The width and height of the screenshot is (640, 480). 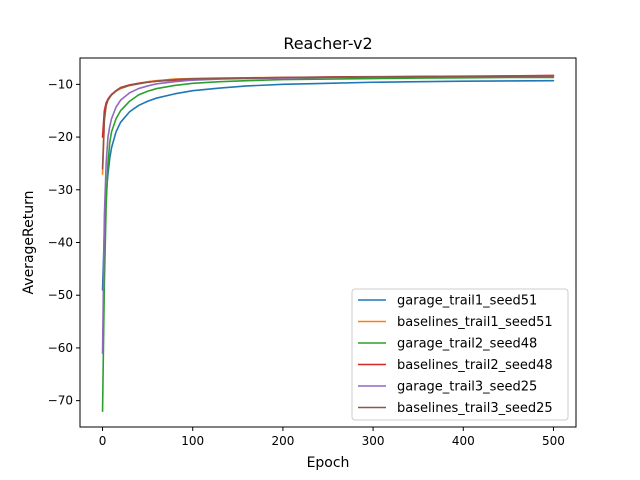 I want to click on legend-label: garage_trail3_seed25, so click(x=467, y=387).